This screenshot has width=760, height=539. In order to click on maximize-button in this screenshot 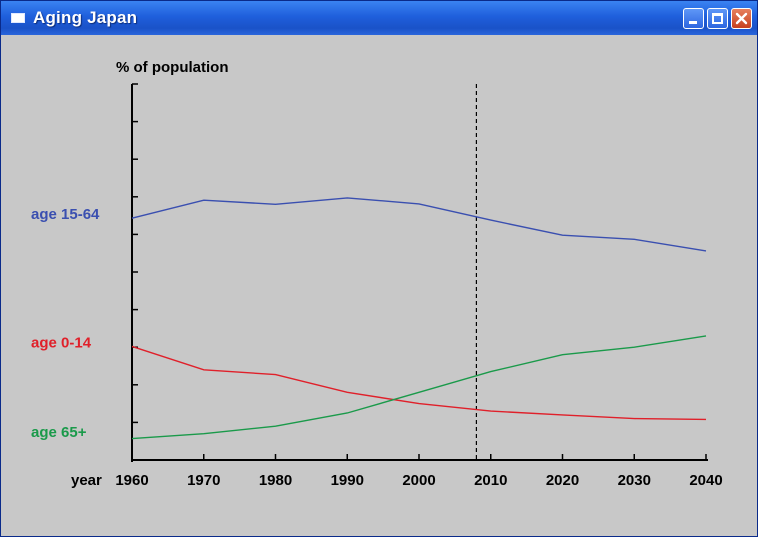, I will do `click(717, 18)`.